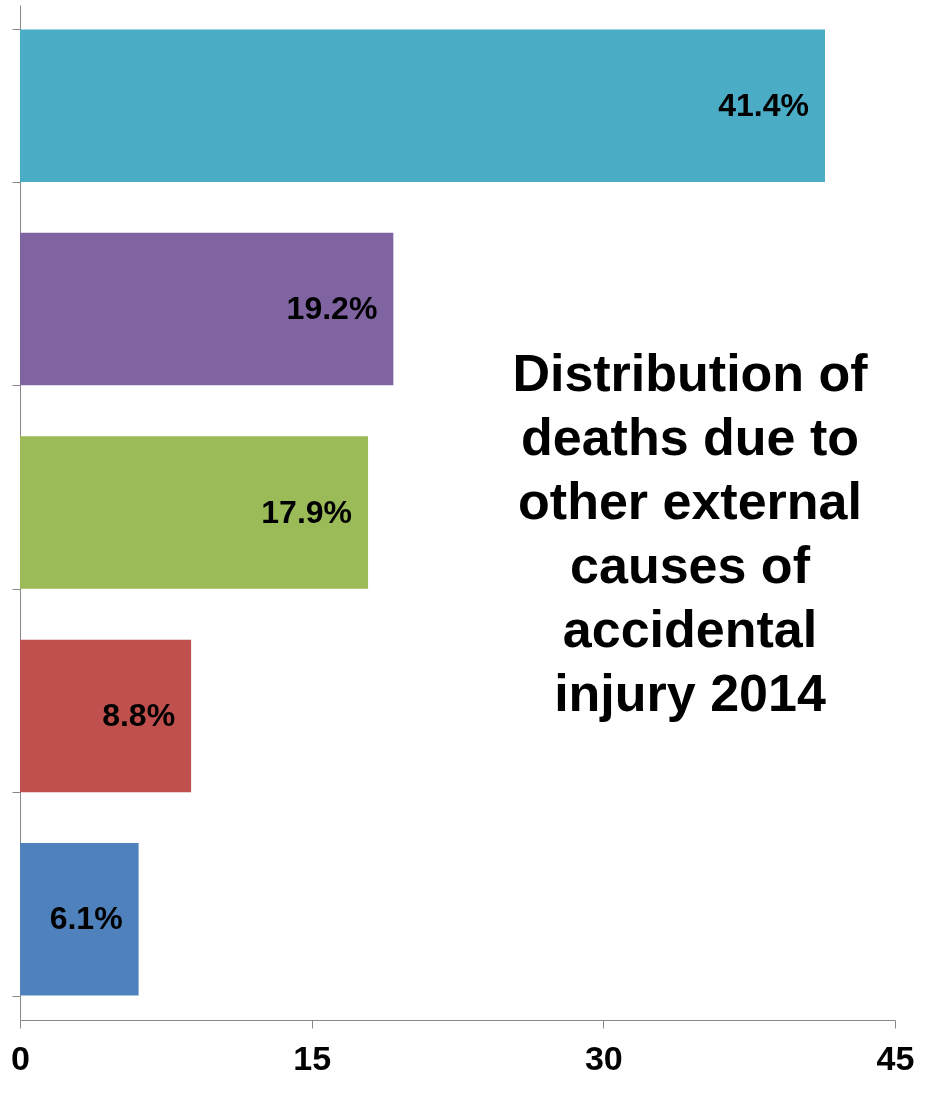 The height and width of the screenshot is (1095, 941). Describe the element at coordinates (895, 1057) in the screenshot. I see `x-tick-label: 45` at that location.